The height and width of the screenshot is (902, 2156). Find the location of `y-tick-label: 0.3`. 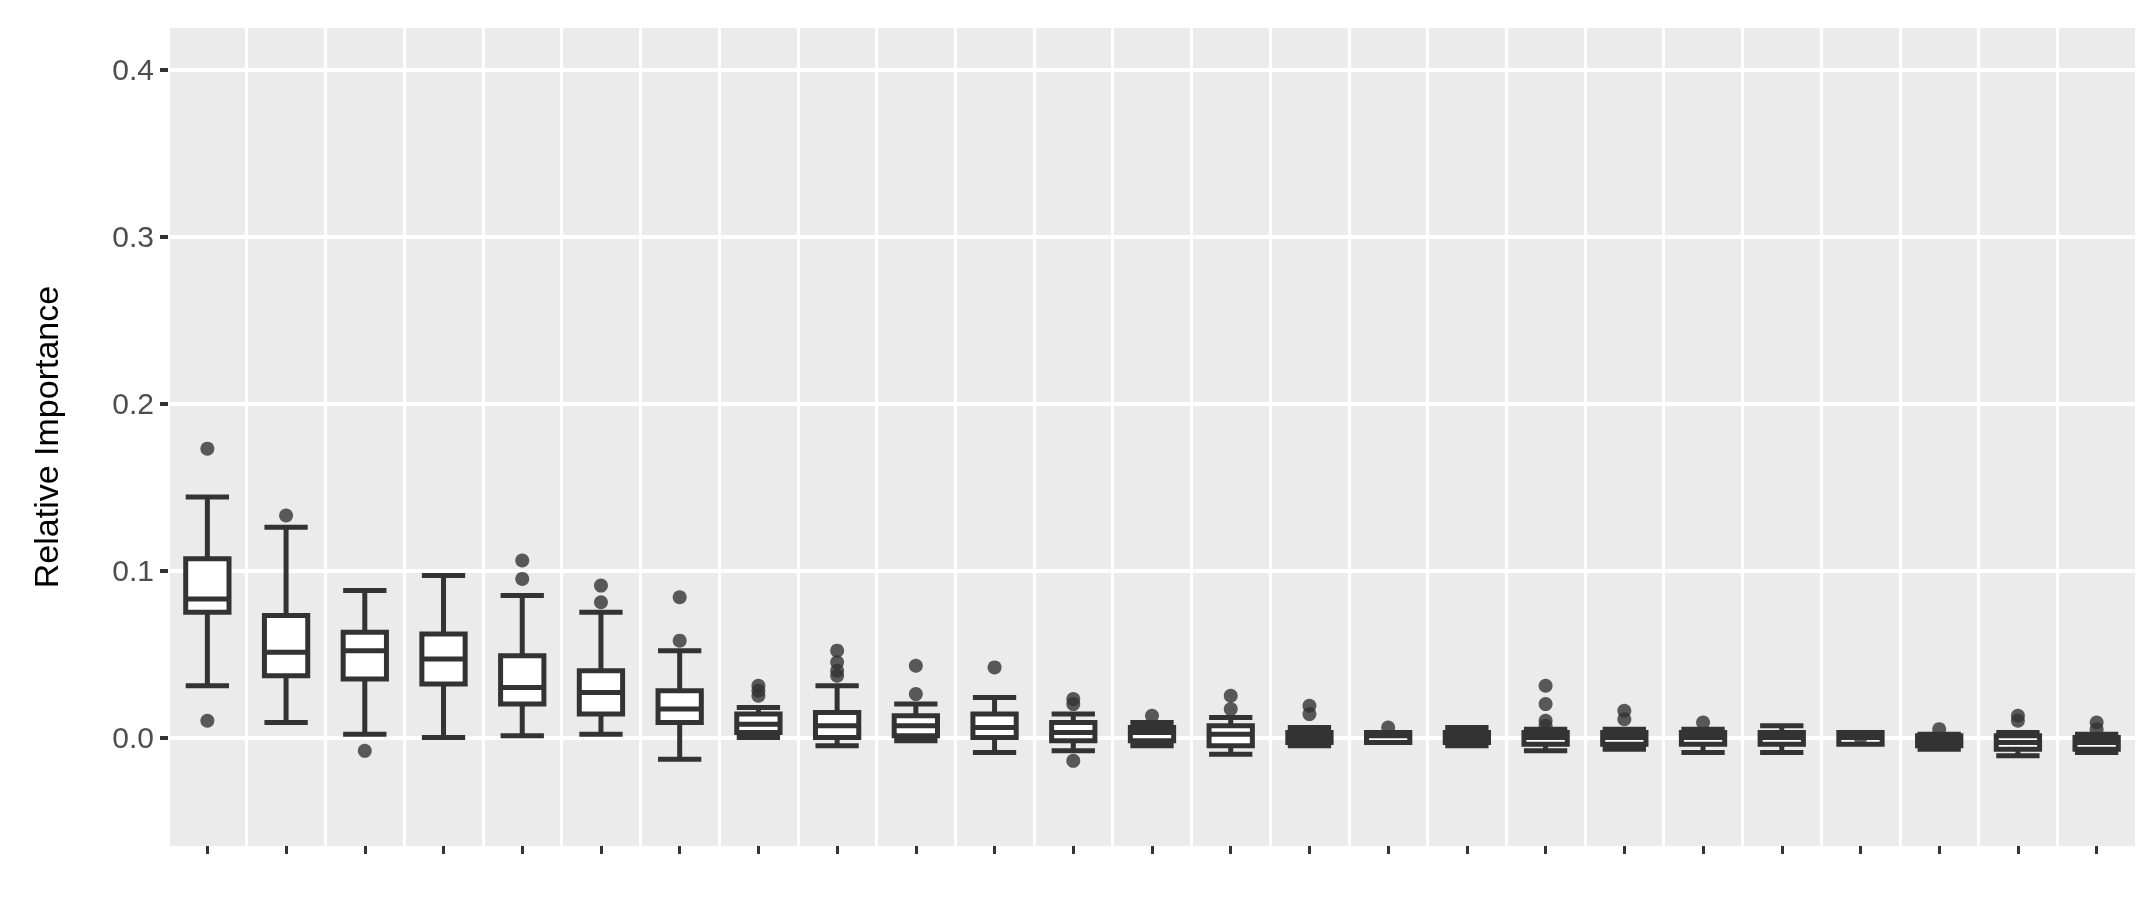

y-tick-label: 0.3 is located at coordinates (133, 237).